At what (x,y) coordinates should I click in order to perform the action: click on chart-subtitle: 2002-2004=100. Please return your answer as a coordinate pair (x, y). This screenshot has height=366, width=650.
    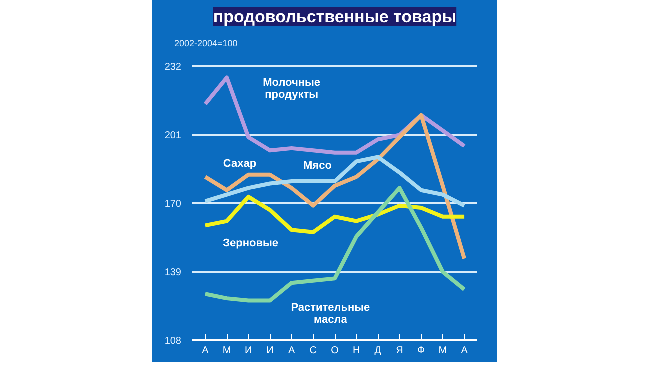
    Looking at the image, I should click on (206, 43).